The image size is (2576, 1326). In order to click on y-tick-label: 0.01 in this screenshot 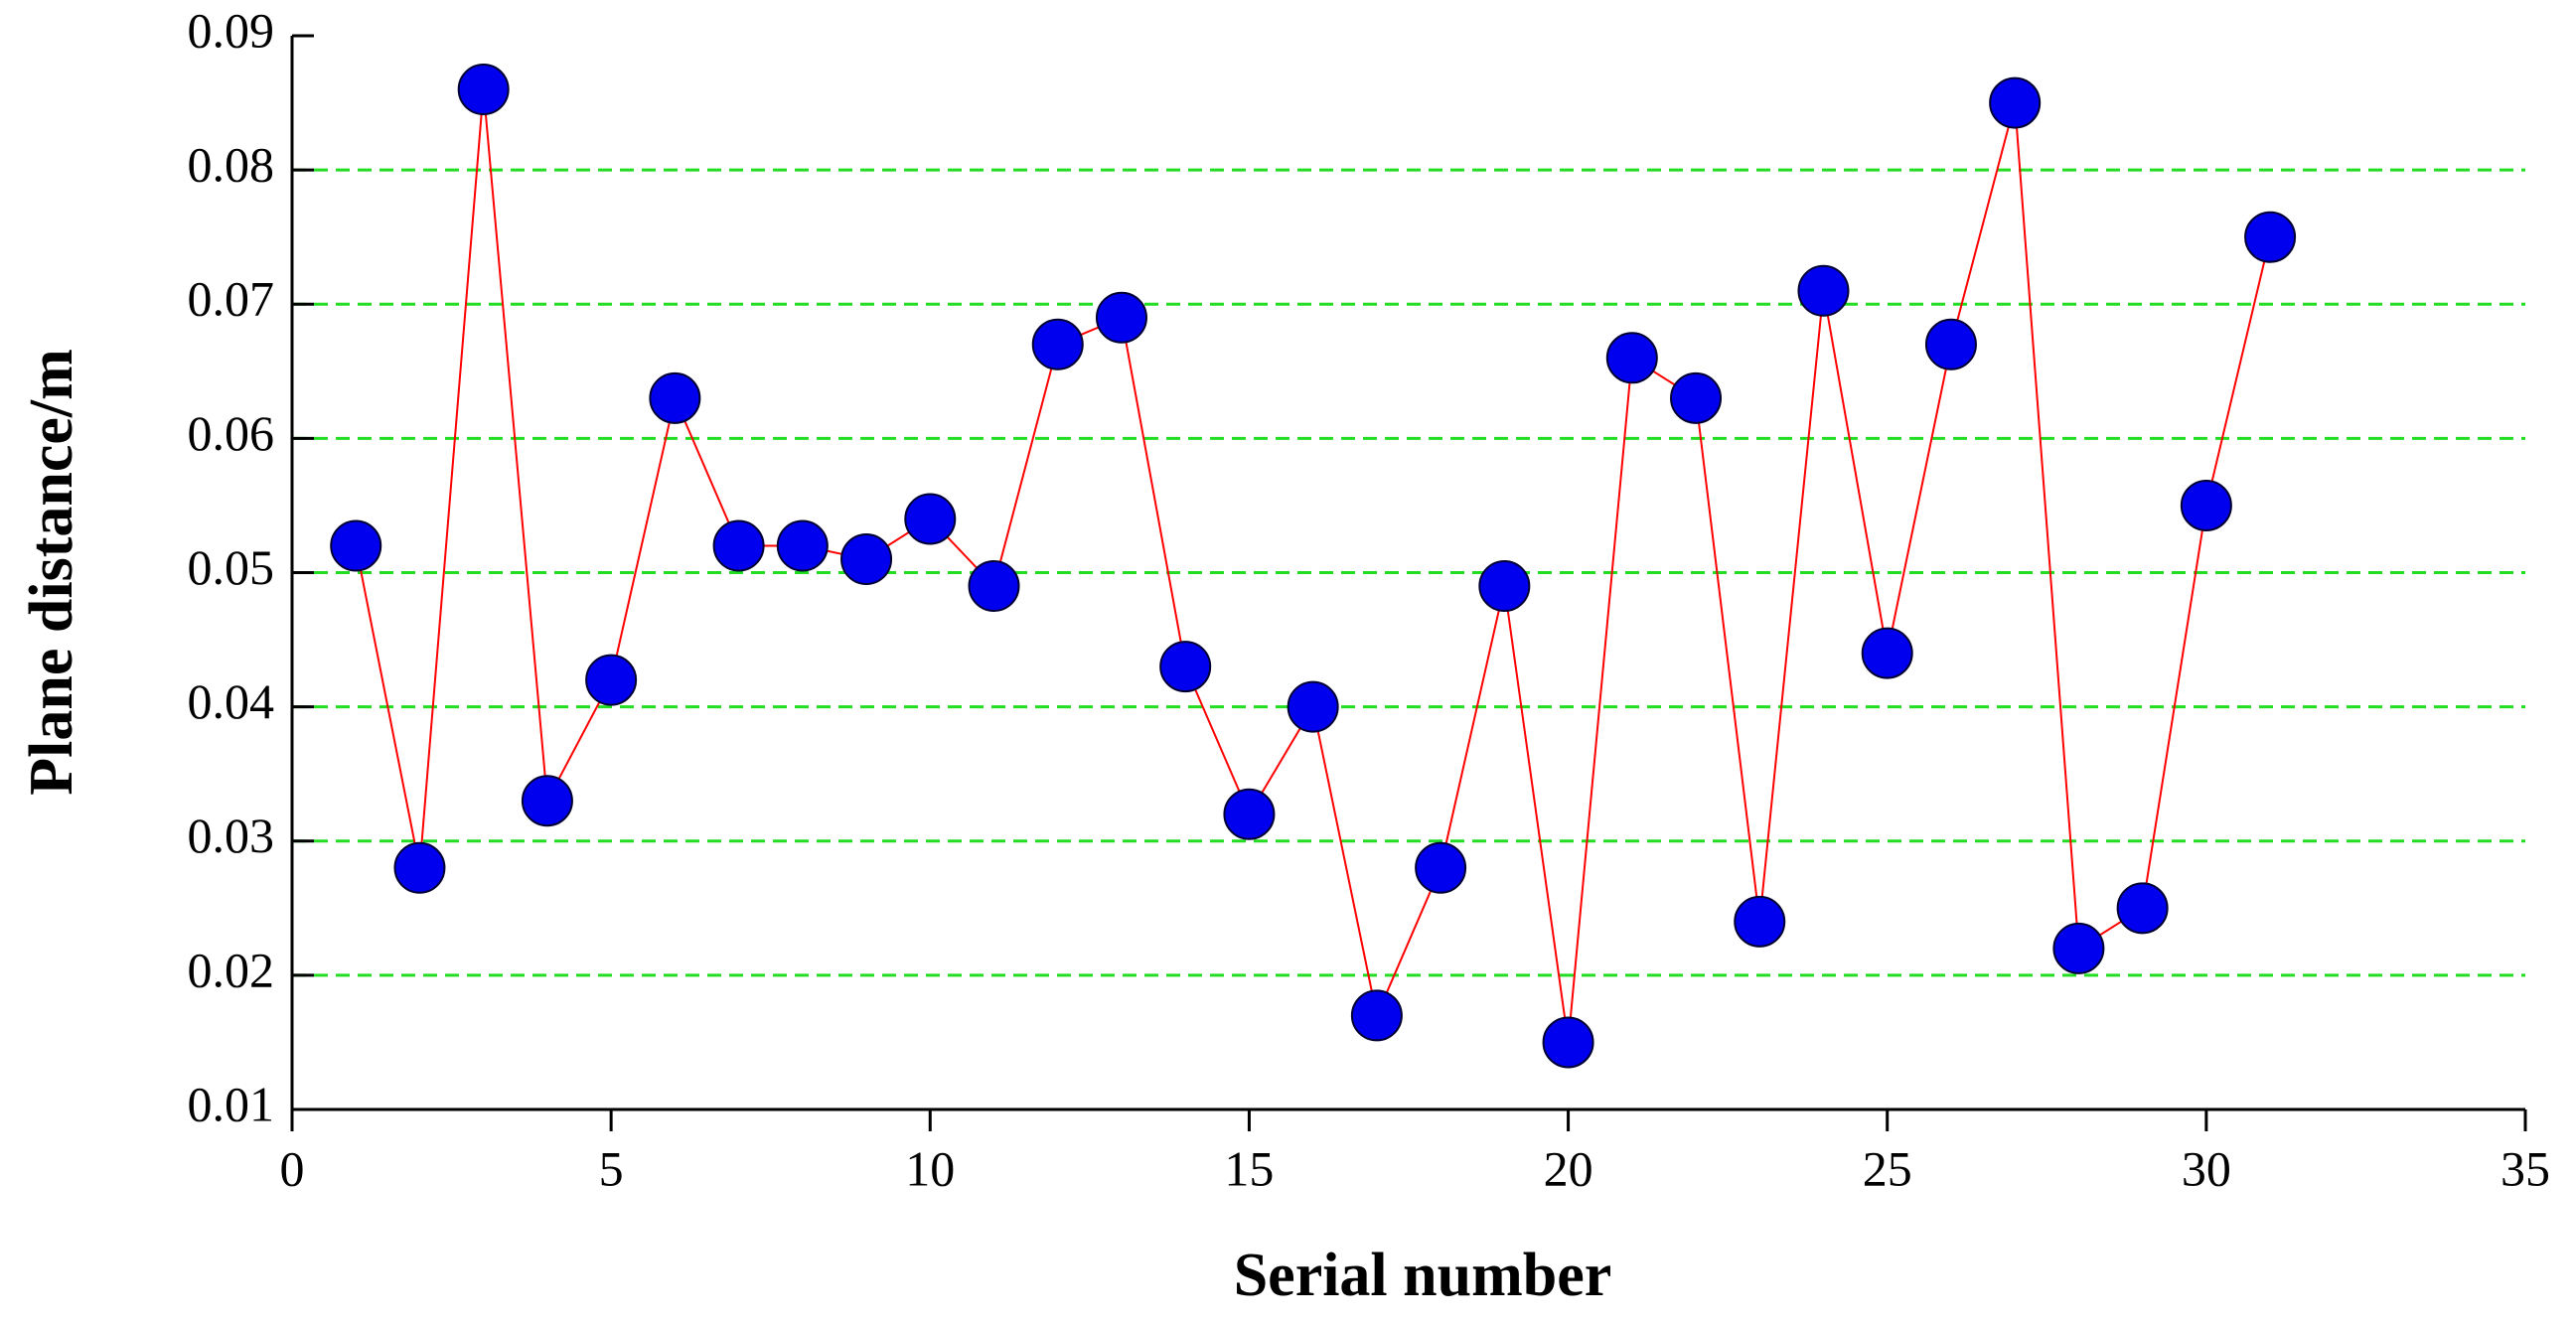, I will do `click(232, 1103)`.